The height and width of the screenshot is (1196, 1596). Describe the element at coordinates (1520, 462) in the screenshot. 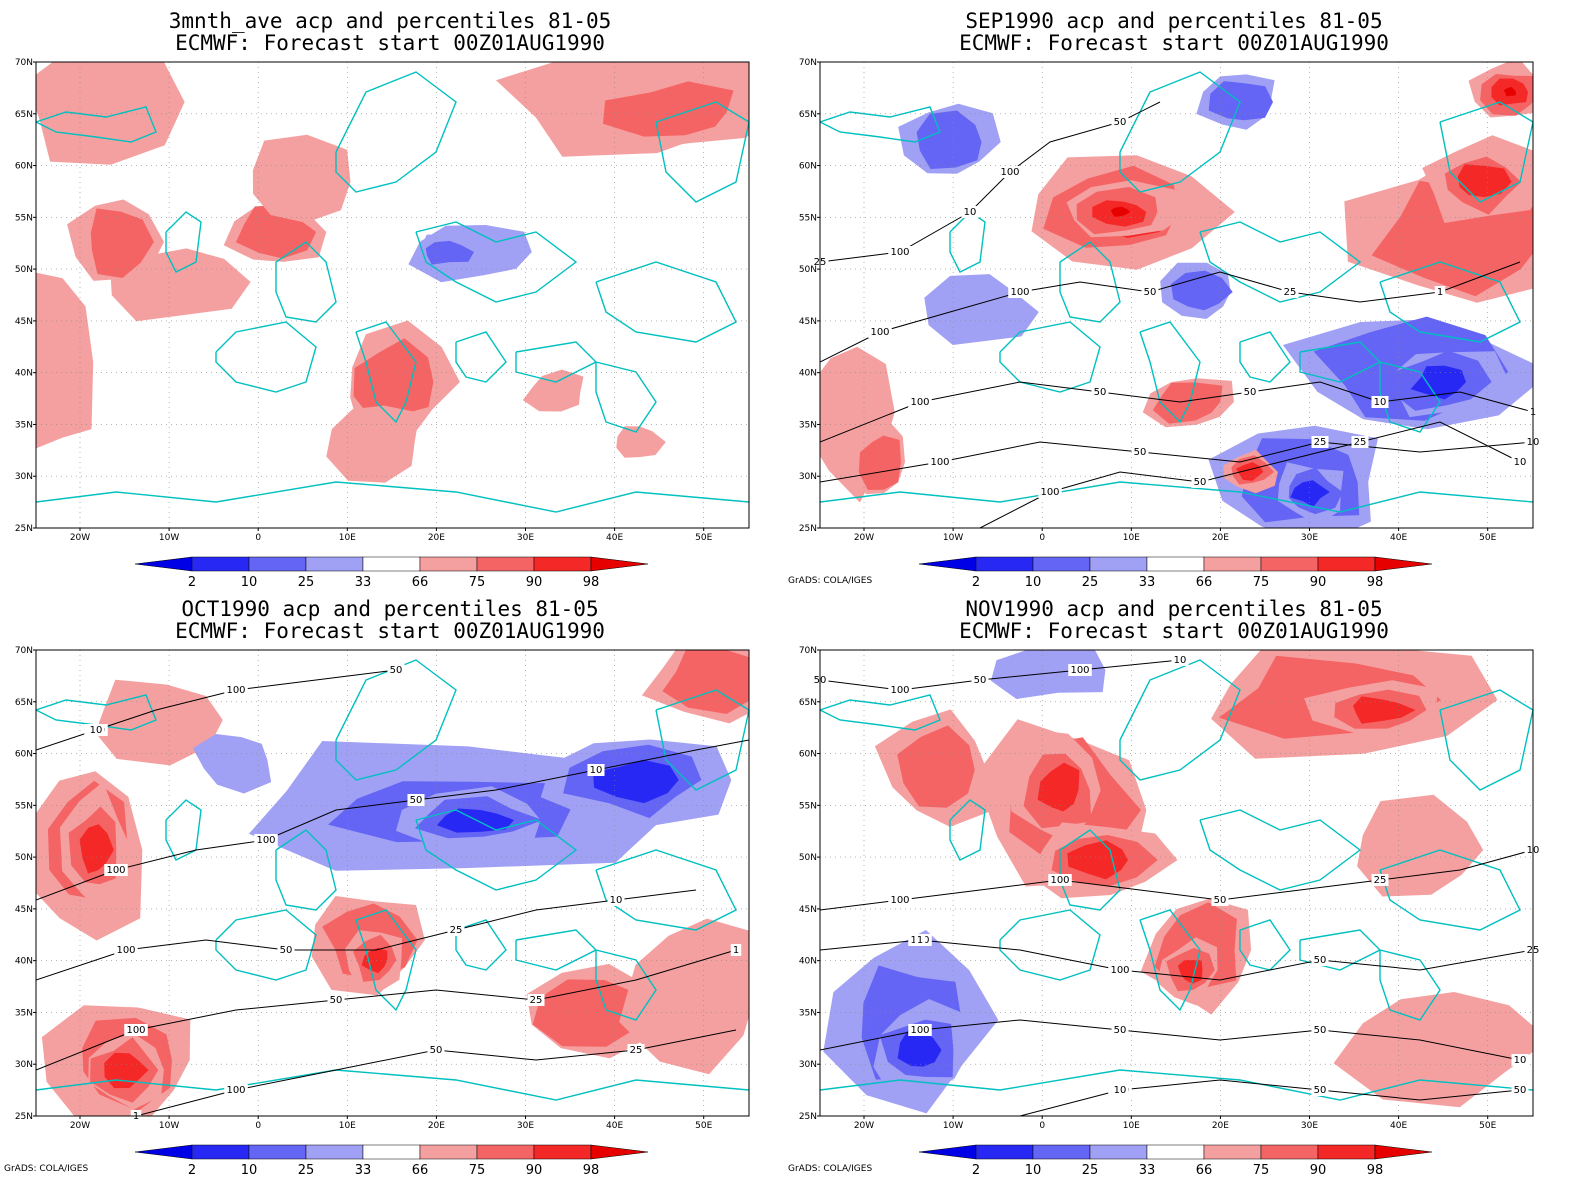

I see `contour-label: 10` at that location.